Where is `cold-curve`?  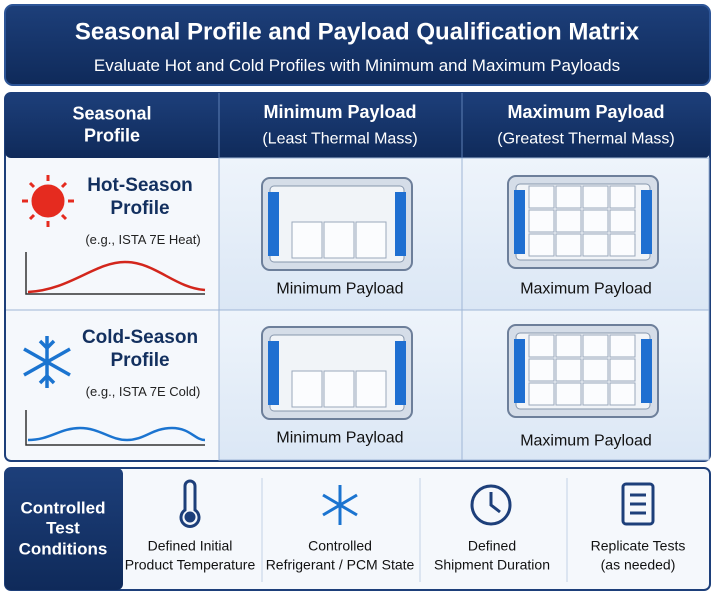
cold-curve is located at coordinates (115, 428).